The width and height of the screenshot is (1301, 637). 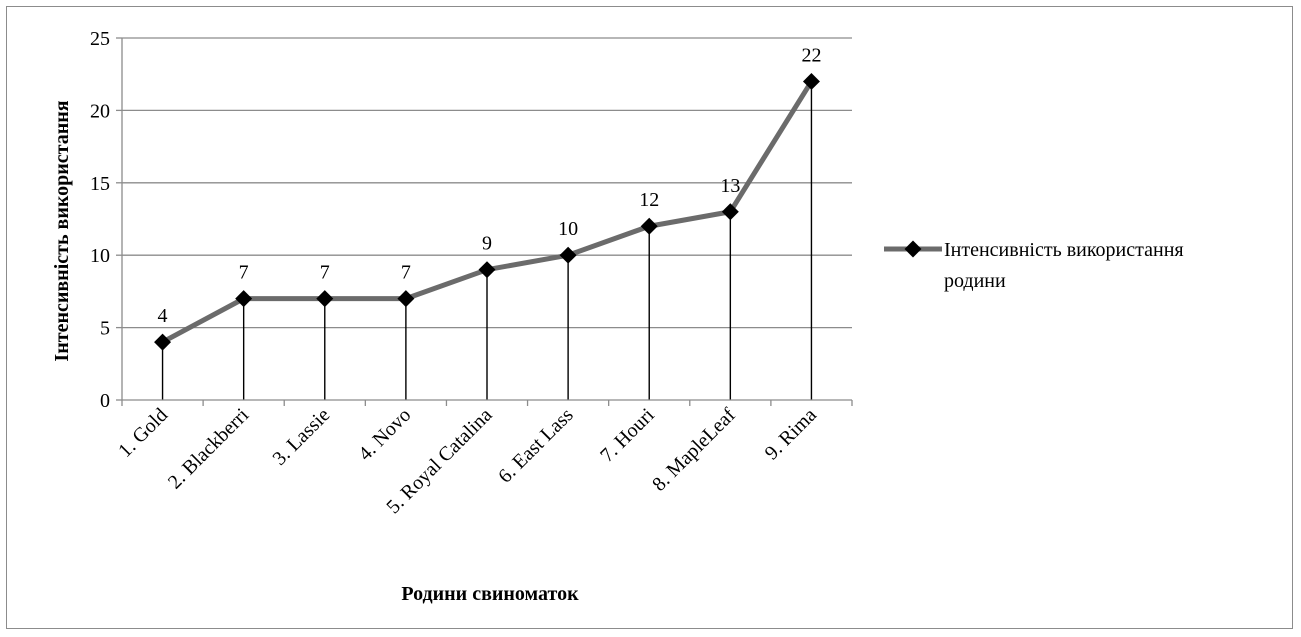 I want to click on y-tick-label: 15, so click(x=100, y=184).